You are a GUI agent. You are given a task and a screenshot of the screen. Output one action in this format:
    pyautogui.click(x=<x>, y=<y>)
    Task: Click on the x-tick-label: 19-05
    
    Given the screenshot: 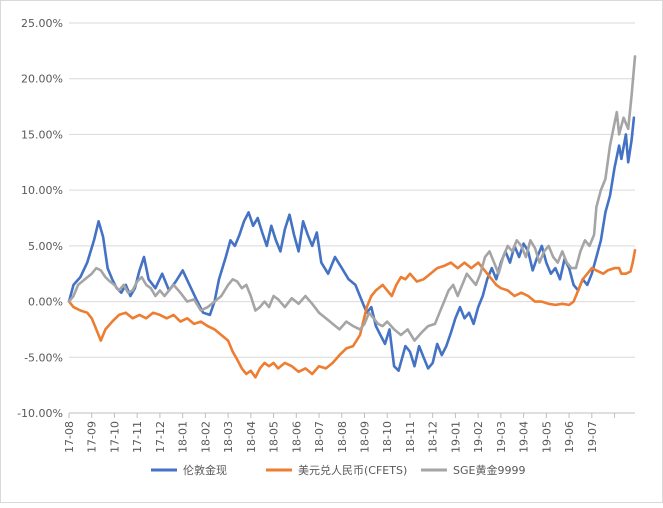 What is the action you would take?
    pyautogui.click(x=546, y=437)
    